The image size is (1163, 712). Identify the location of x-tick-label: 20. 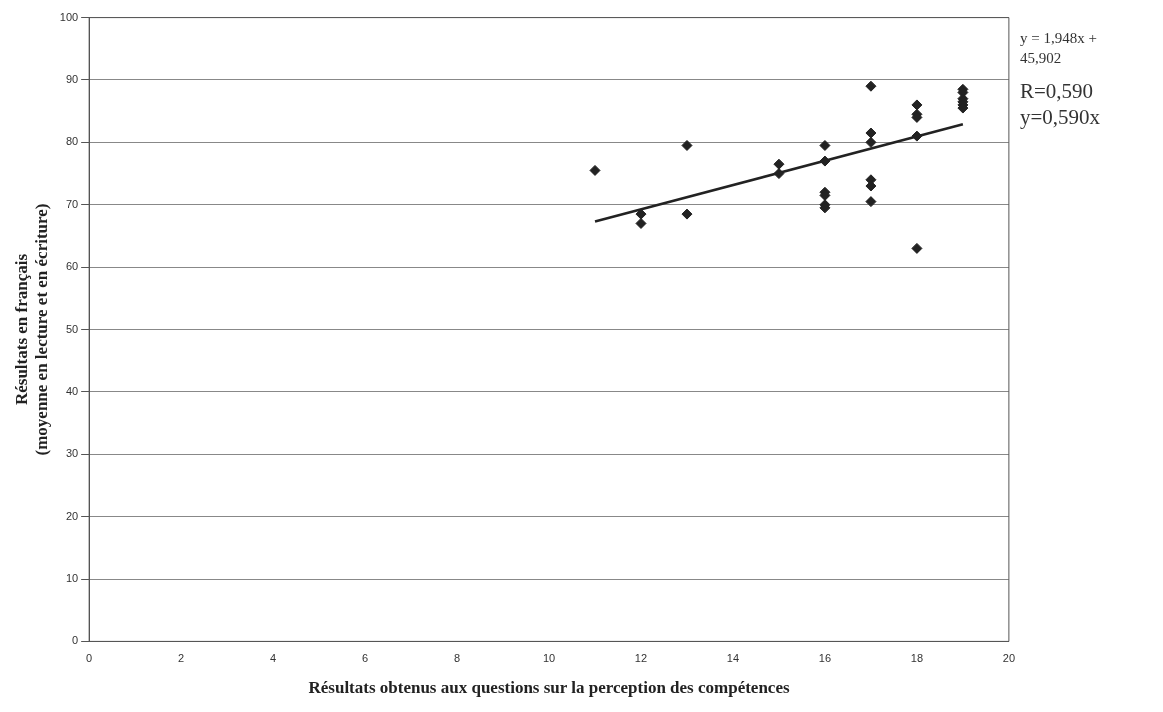
(1009, 658).